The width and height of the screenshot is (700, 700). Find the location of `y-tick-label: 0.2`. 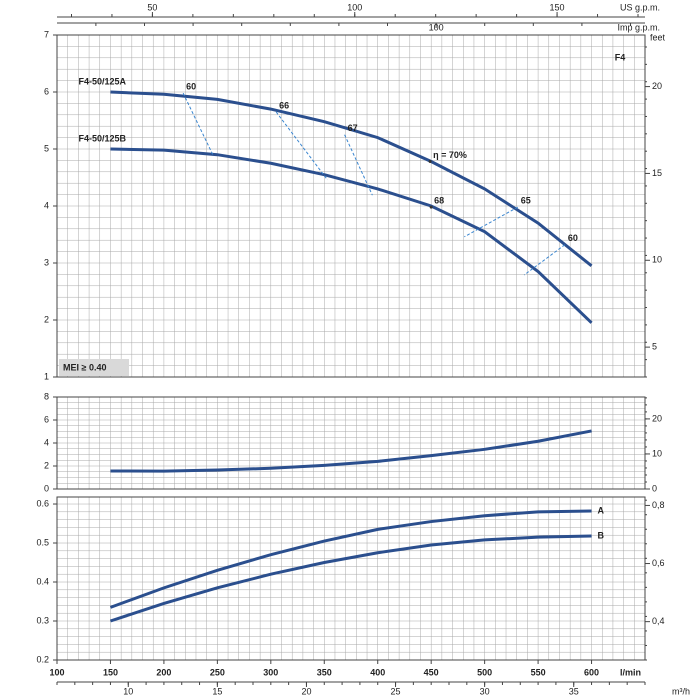

y-tick-label: 0.2 is located at coordinates (42, 659).